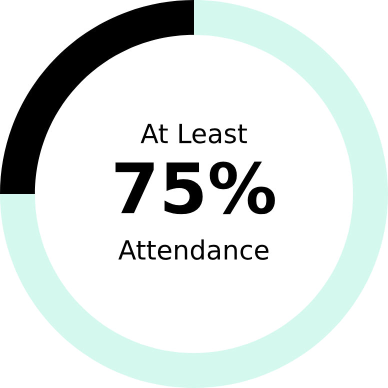 The image size is (388, 388). Describe the element at coordinates (195, 188) in the screenshot. I see `text: 75%` at that location.